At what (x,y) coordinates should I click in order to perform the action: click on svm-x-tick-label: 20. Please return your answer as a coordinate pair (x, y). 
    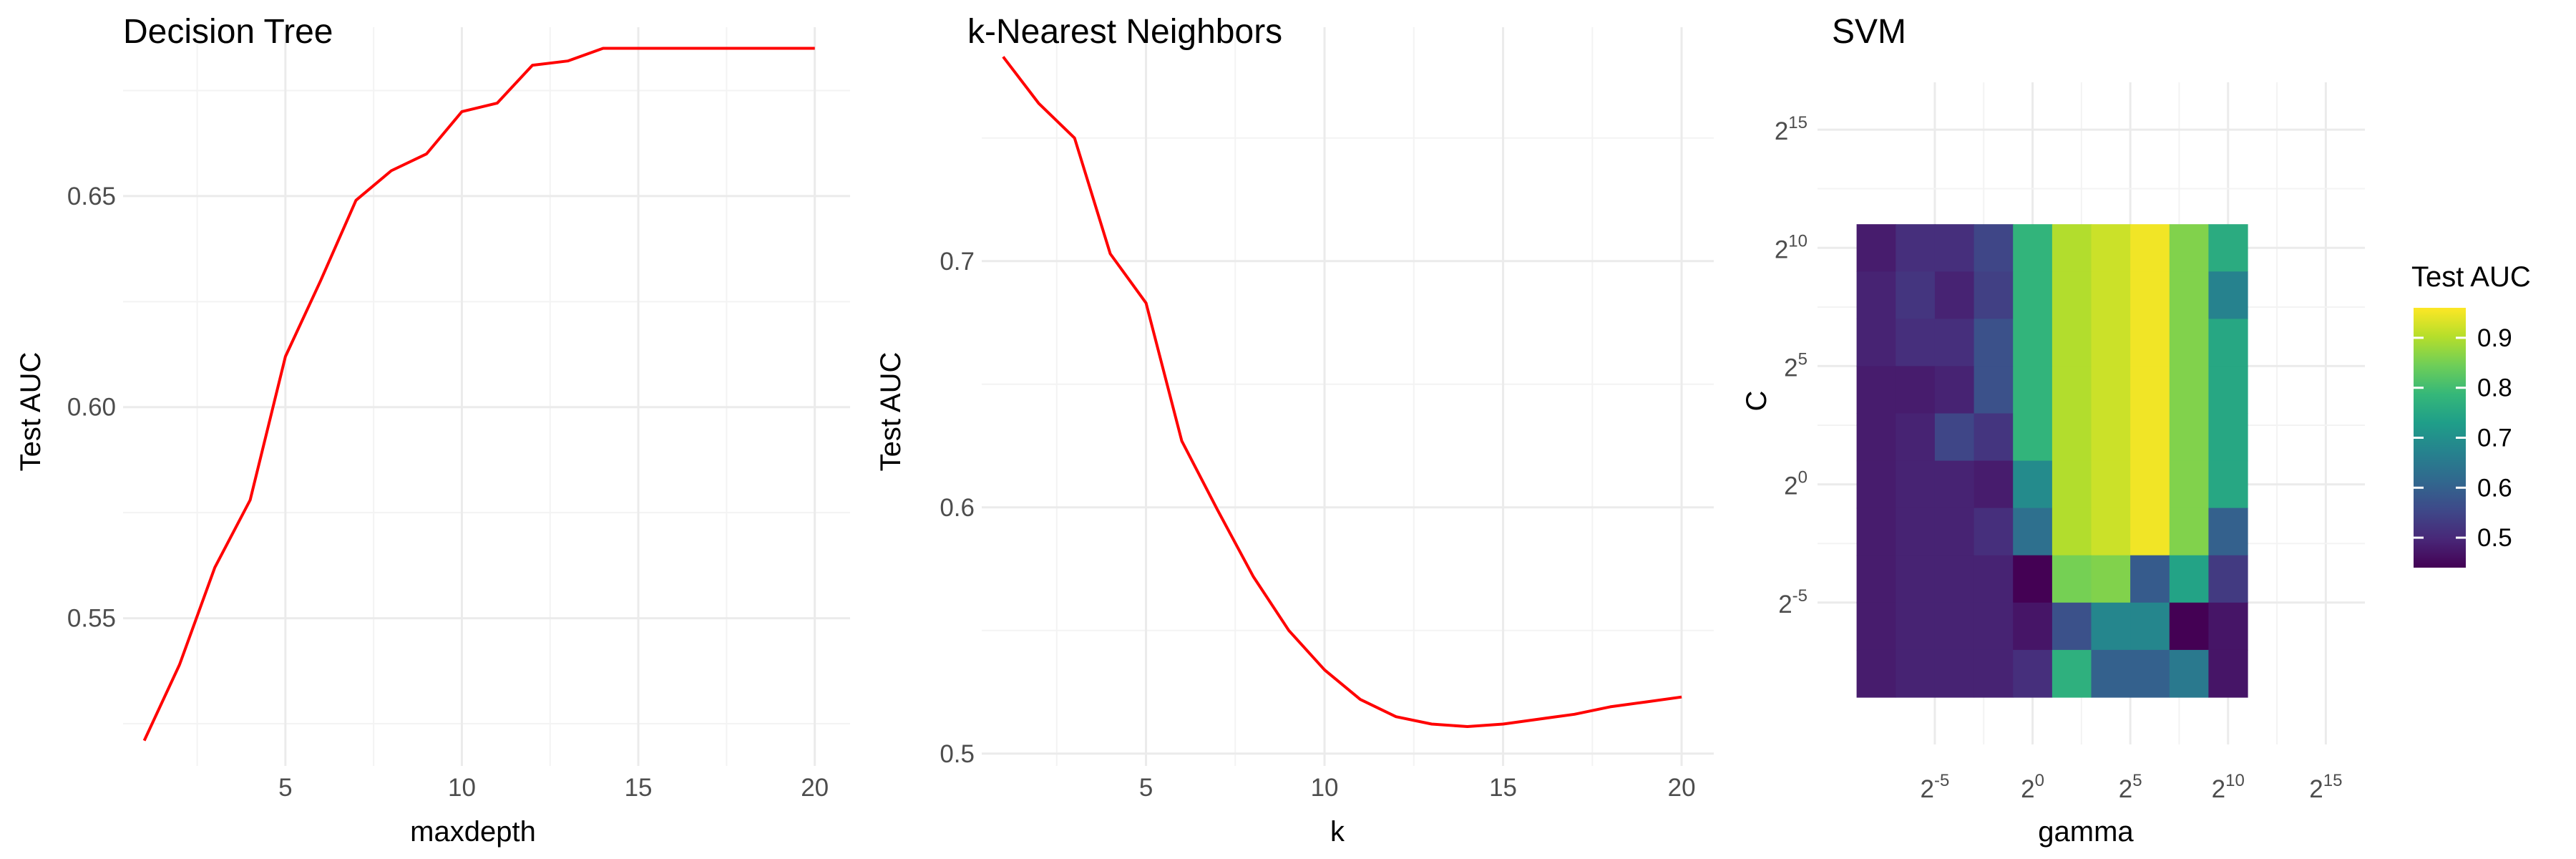
    Looking at the image, I should click on (2032, 787).